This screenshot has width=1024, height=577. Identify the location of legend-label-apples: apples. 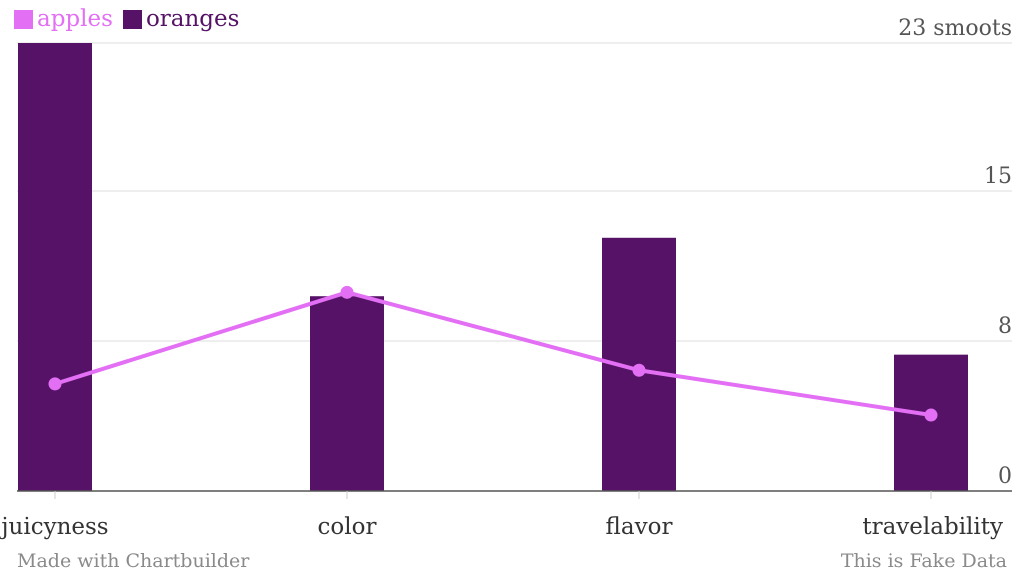
(75, 19).